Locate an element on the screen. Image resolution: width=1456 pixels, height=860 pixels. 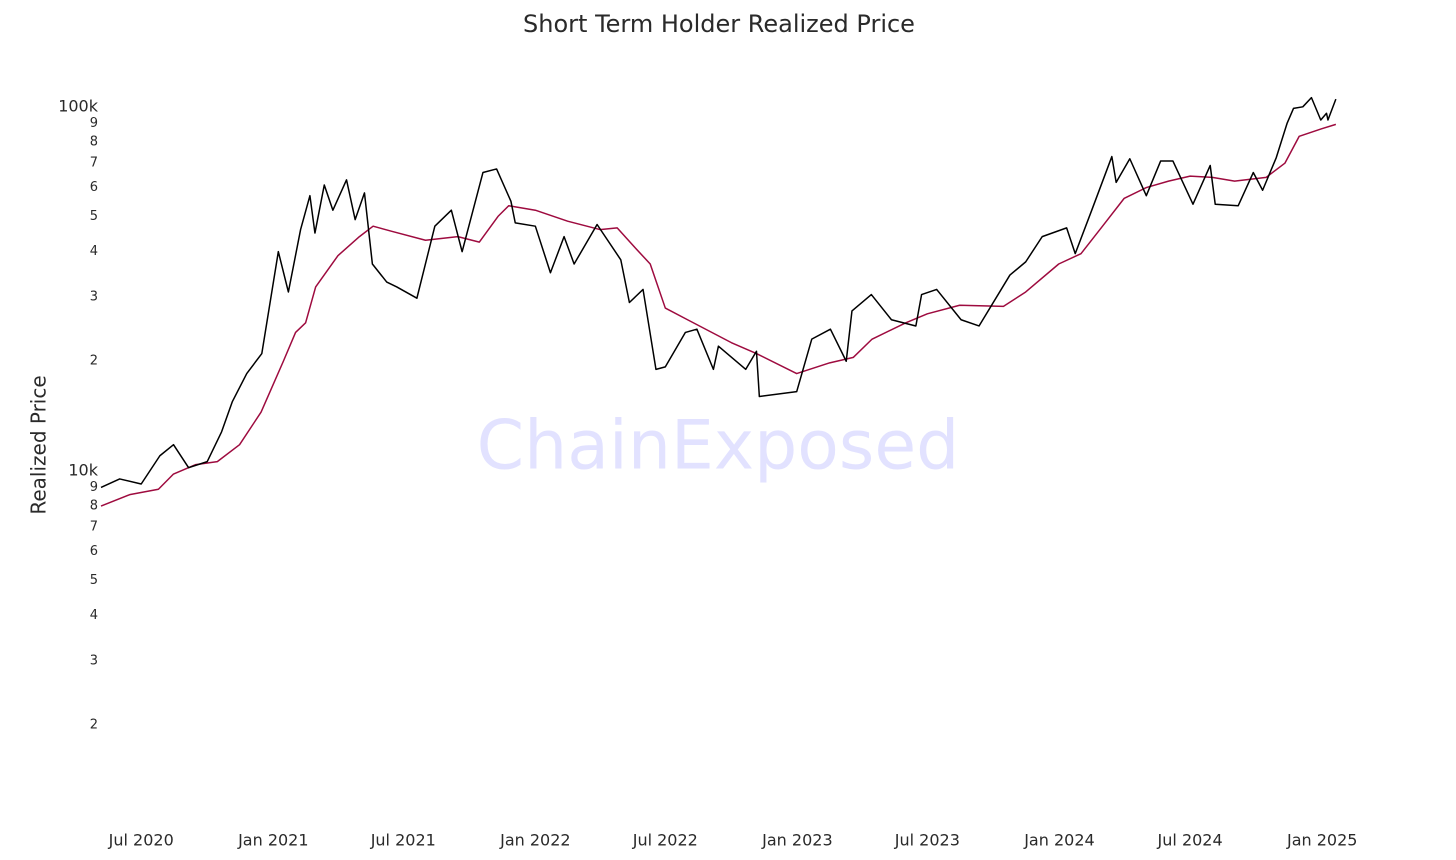
x-tick-label: Jan 2021 is located at coordinates (272, 840).